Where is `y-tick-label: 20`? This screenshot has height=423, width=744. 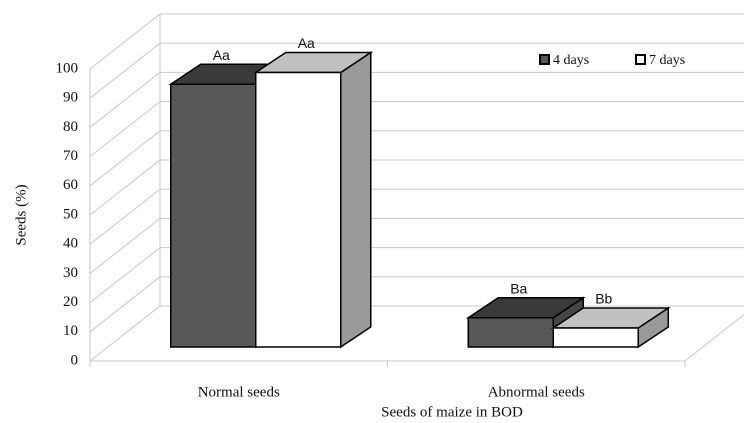
y-tick-label: 20 is located at coordinates (70, 302).